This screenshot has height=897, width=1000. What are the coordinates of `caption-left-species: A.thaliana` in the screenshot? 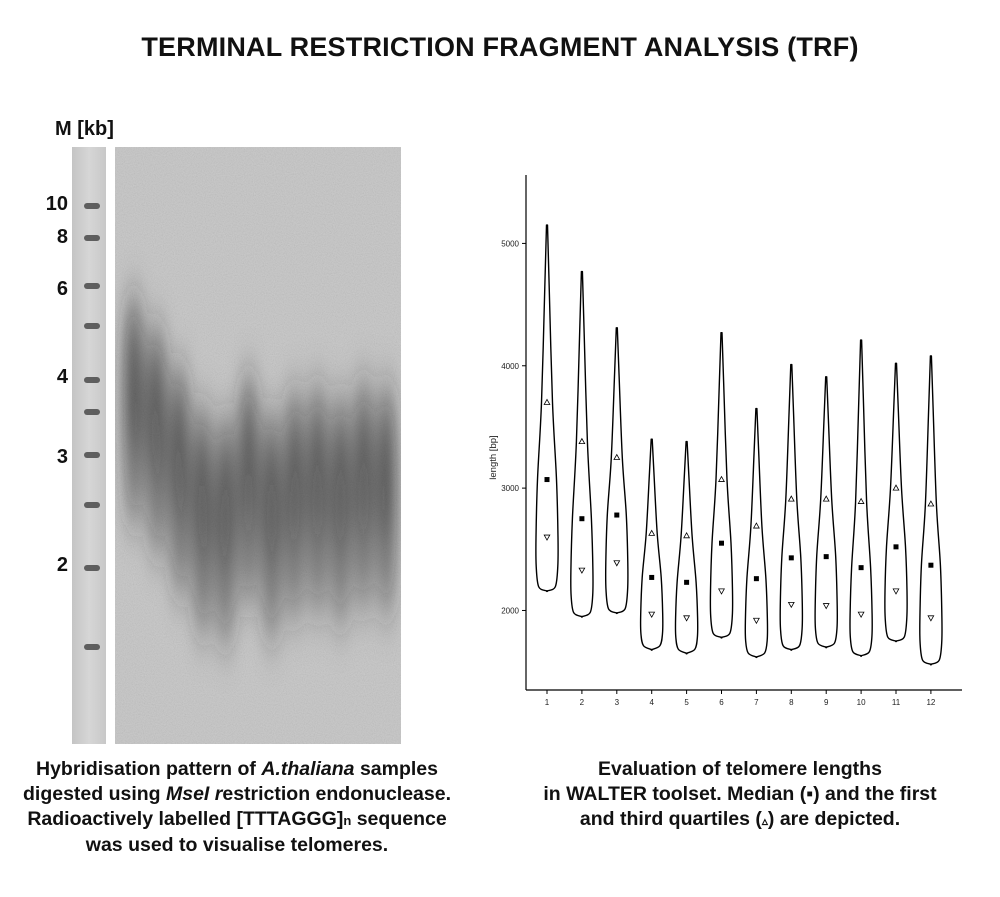 It's located at (308, 769).